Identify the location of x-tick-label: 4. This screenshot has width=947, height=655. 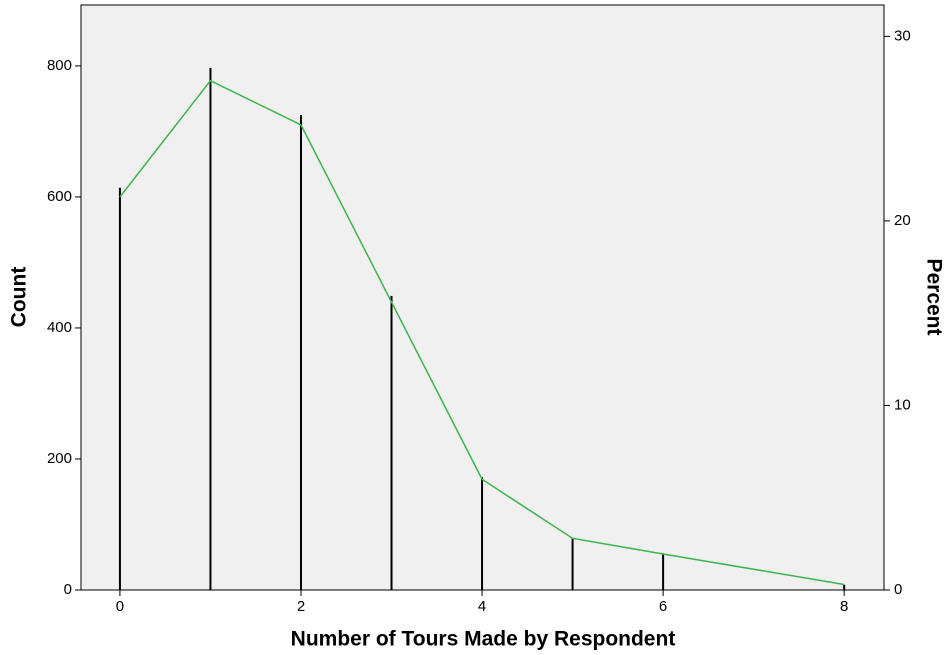
(482, 606).